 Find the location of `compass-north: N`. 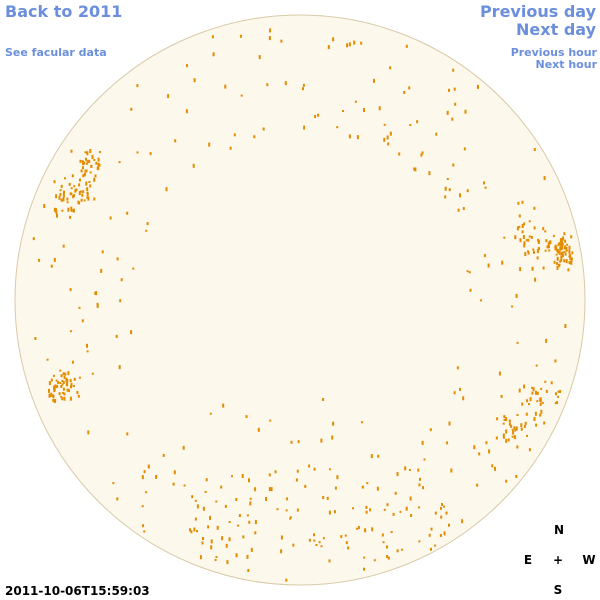

compass-north: N is located at coordinates (559, 530).